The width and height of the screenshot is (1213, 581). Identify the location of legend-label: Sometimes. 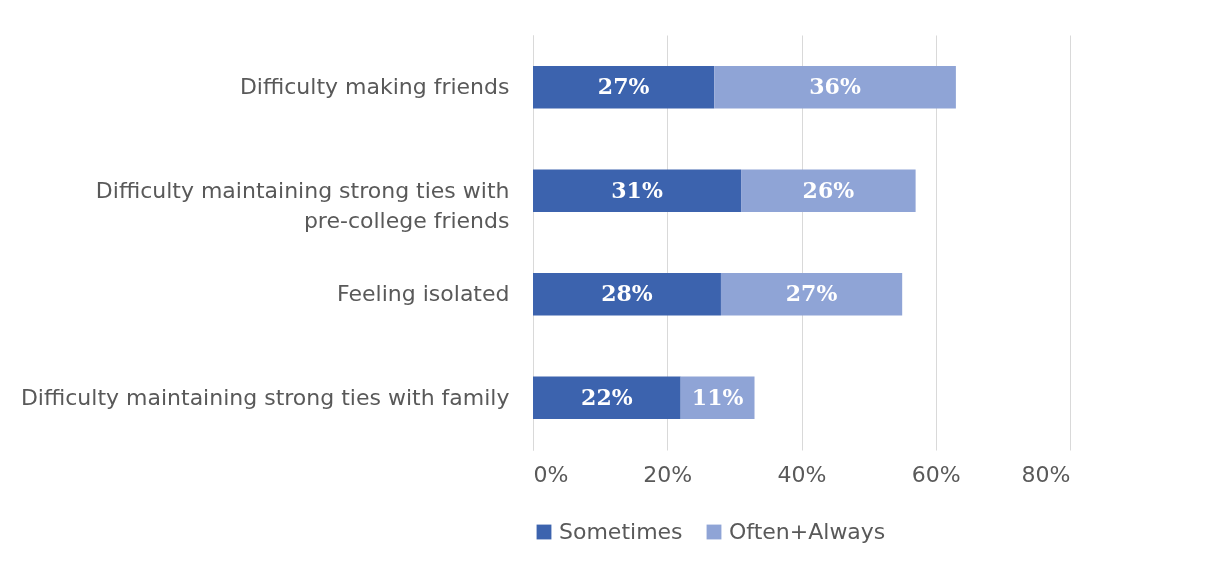
(621, 531).